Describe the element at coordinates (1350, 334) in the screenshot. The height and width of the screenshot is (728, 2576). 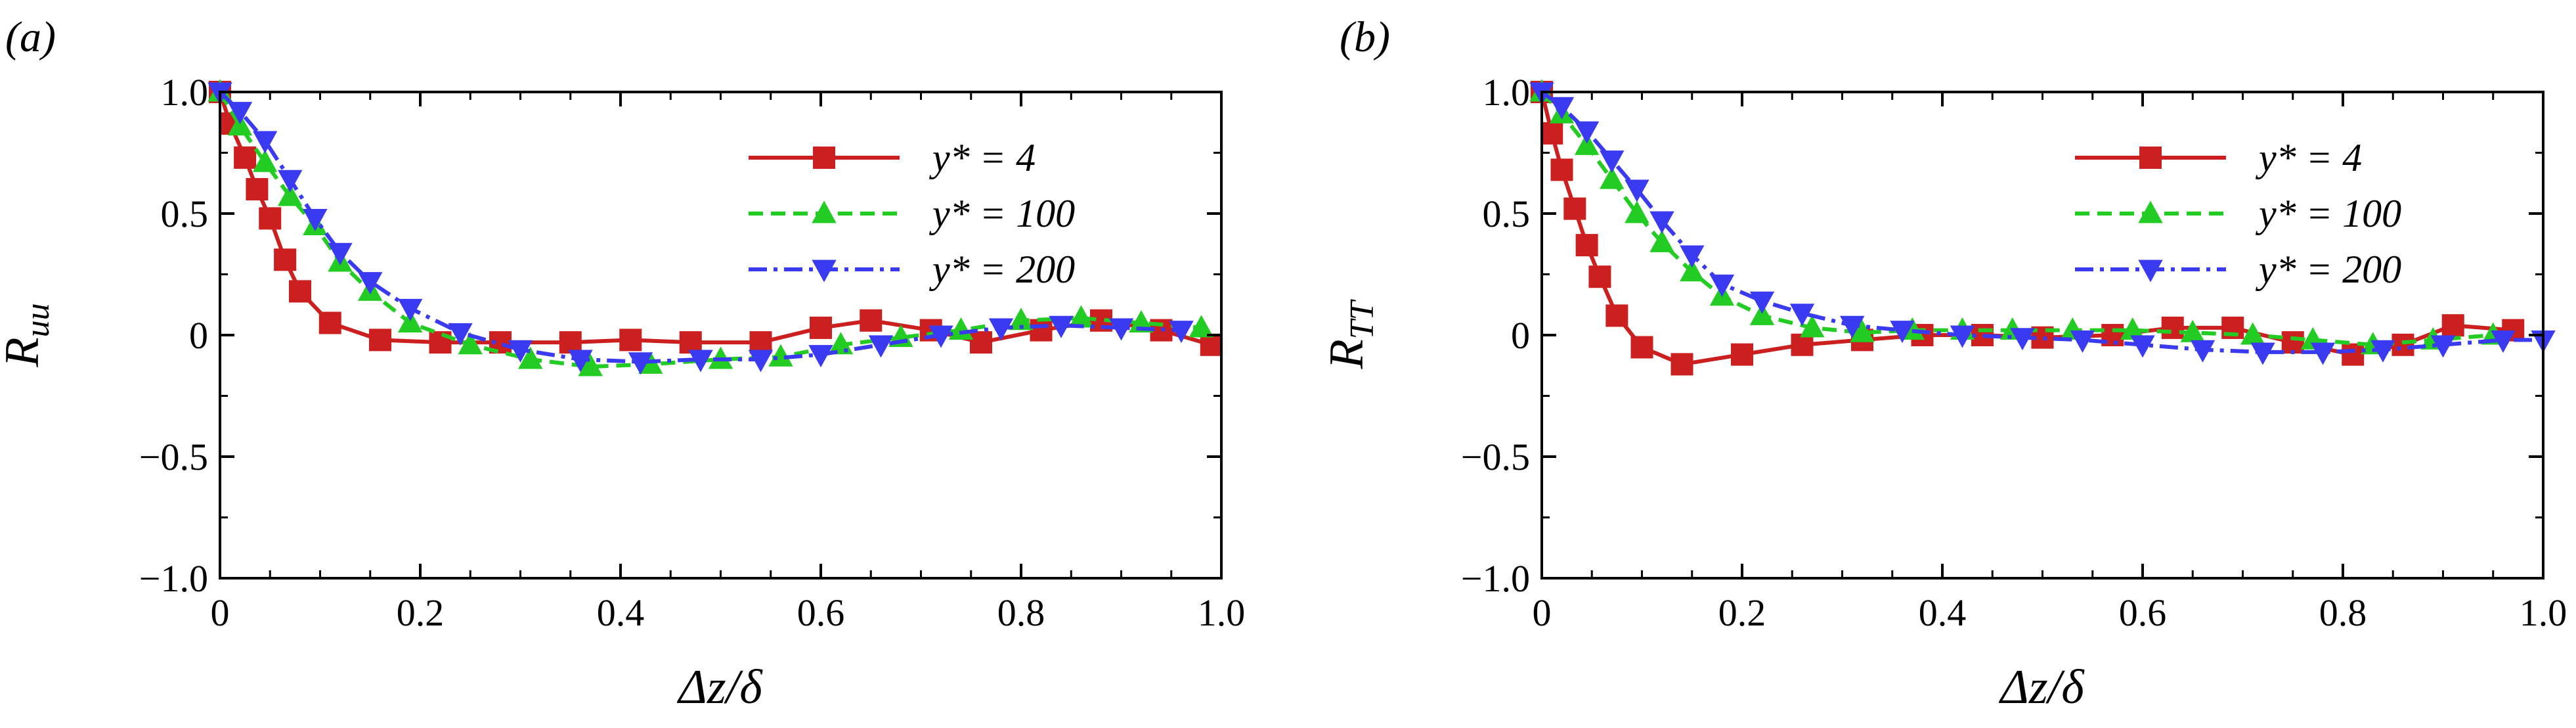
I see `y-axis-title: RTT` at that location.